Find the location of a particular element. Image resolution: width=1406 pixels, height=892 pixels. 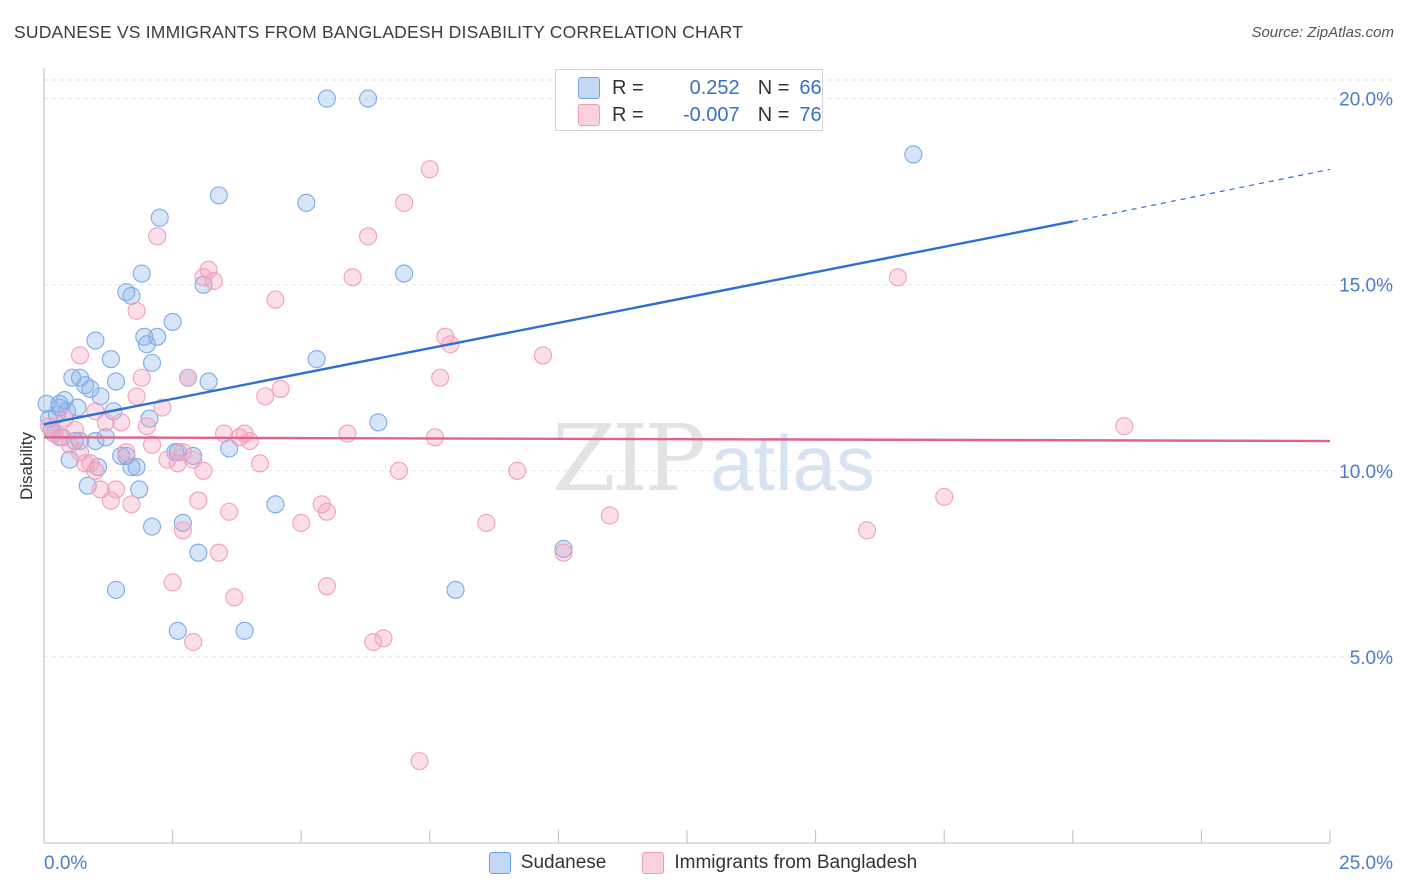

x-tick-label: 25.0% is located at coordinates (1366, 863).